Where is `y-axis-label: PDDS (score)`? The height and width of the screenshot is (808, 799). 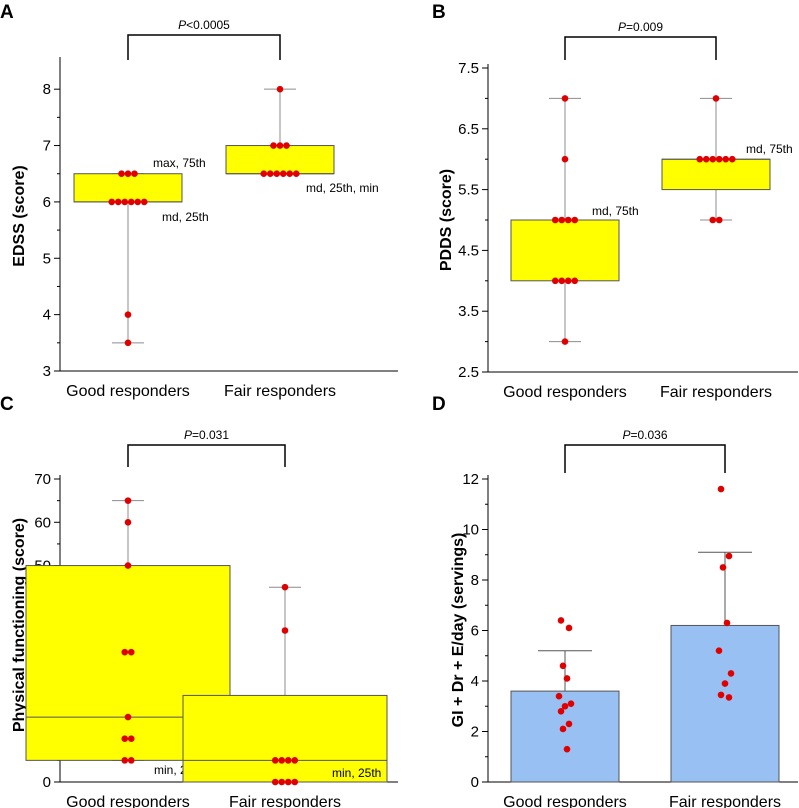 y-axis-label: PDDS (score) is located at coordinates (446, 220).